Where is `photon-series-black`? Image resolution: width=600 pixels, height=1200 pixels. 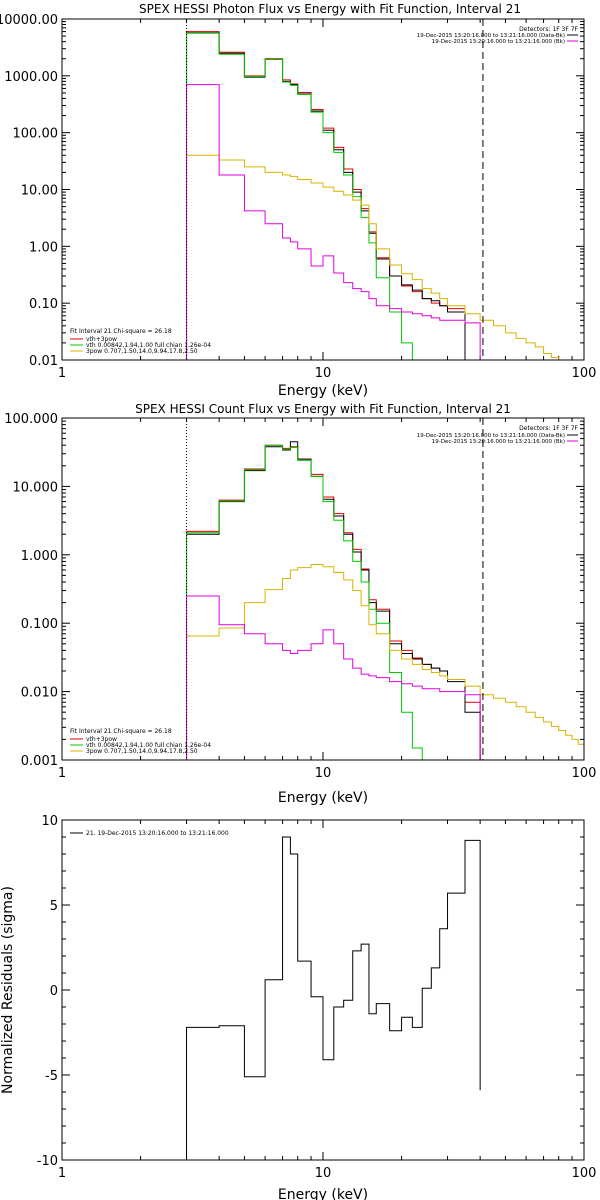
photon-series-black is located at coordinates (326, 196).